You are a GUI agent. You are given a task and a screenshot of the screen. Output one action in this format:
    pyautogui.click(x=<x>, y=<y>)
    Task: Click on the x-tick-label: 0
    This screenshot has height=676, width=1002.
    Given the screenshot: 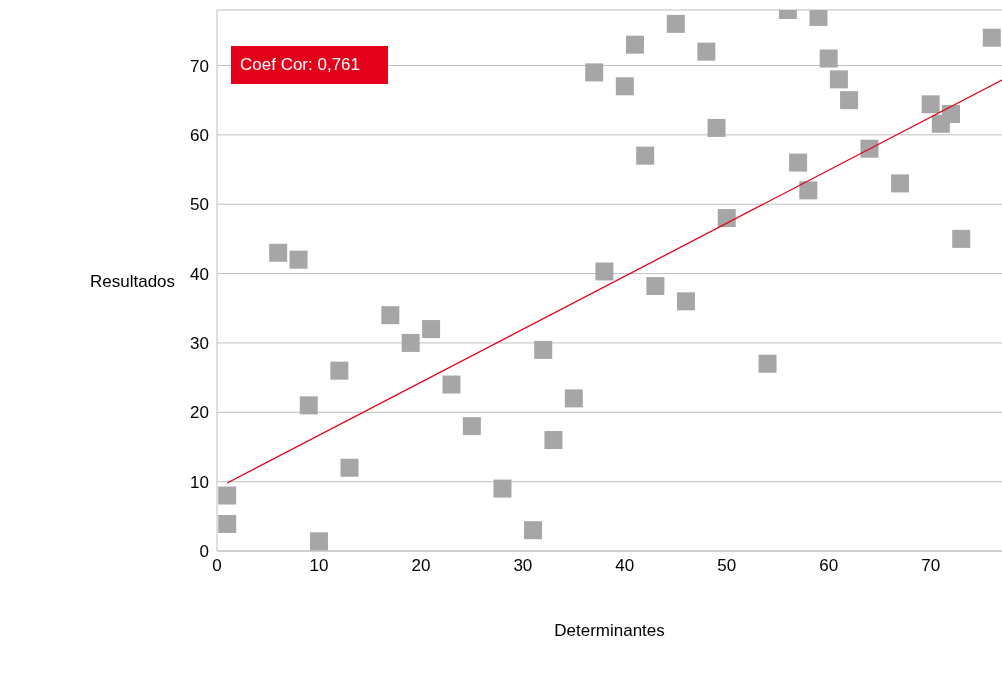 What is the action you would take?
    pyautogui.click(x=217, y=566)
    